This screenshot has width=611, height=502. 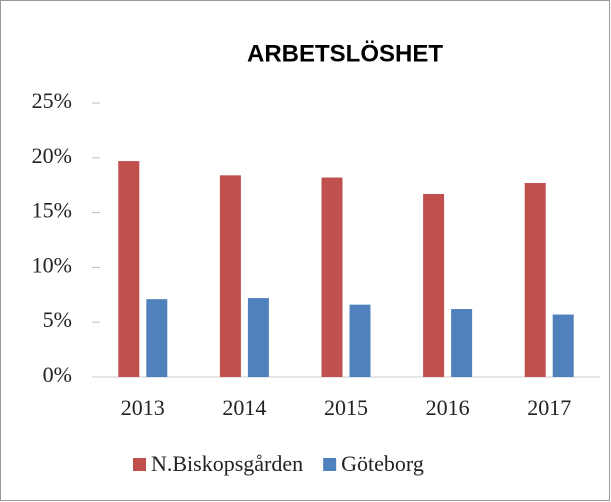 I want to click on y-tick-label: 5%, so click(x=57, y=319).